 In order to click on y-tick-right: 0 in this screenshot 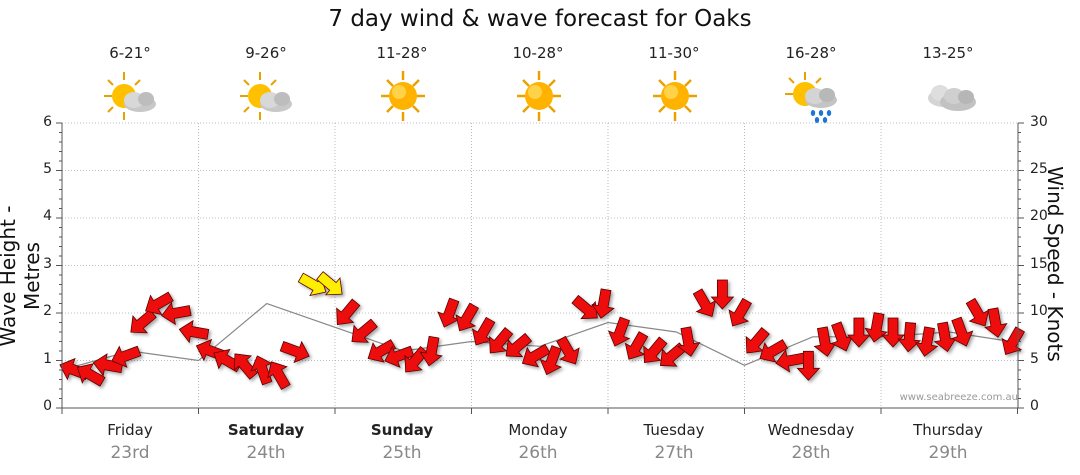, I will do `click(1034, 406)`.